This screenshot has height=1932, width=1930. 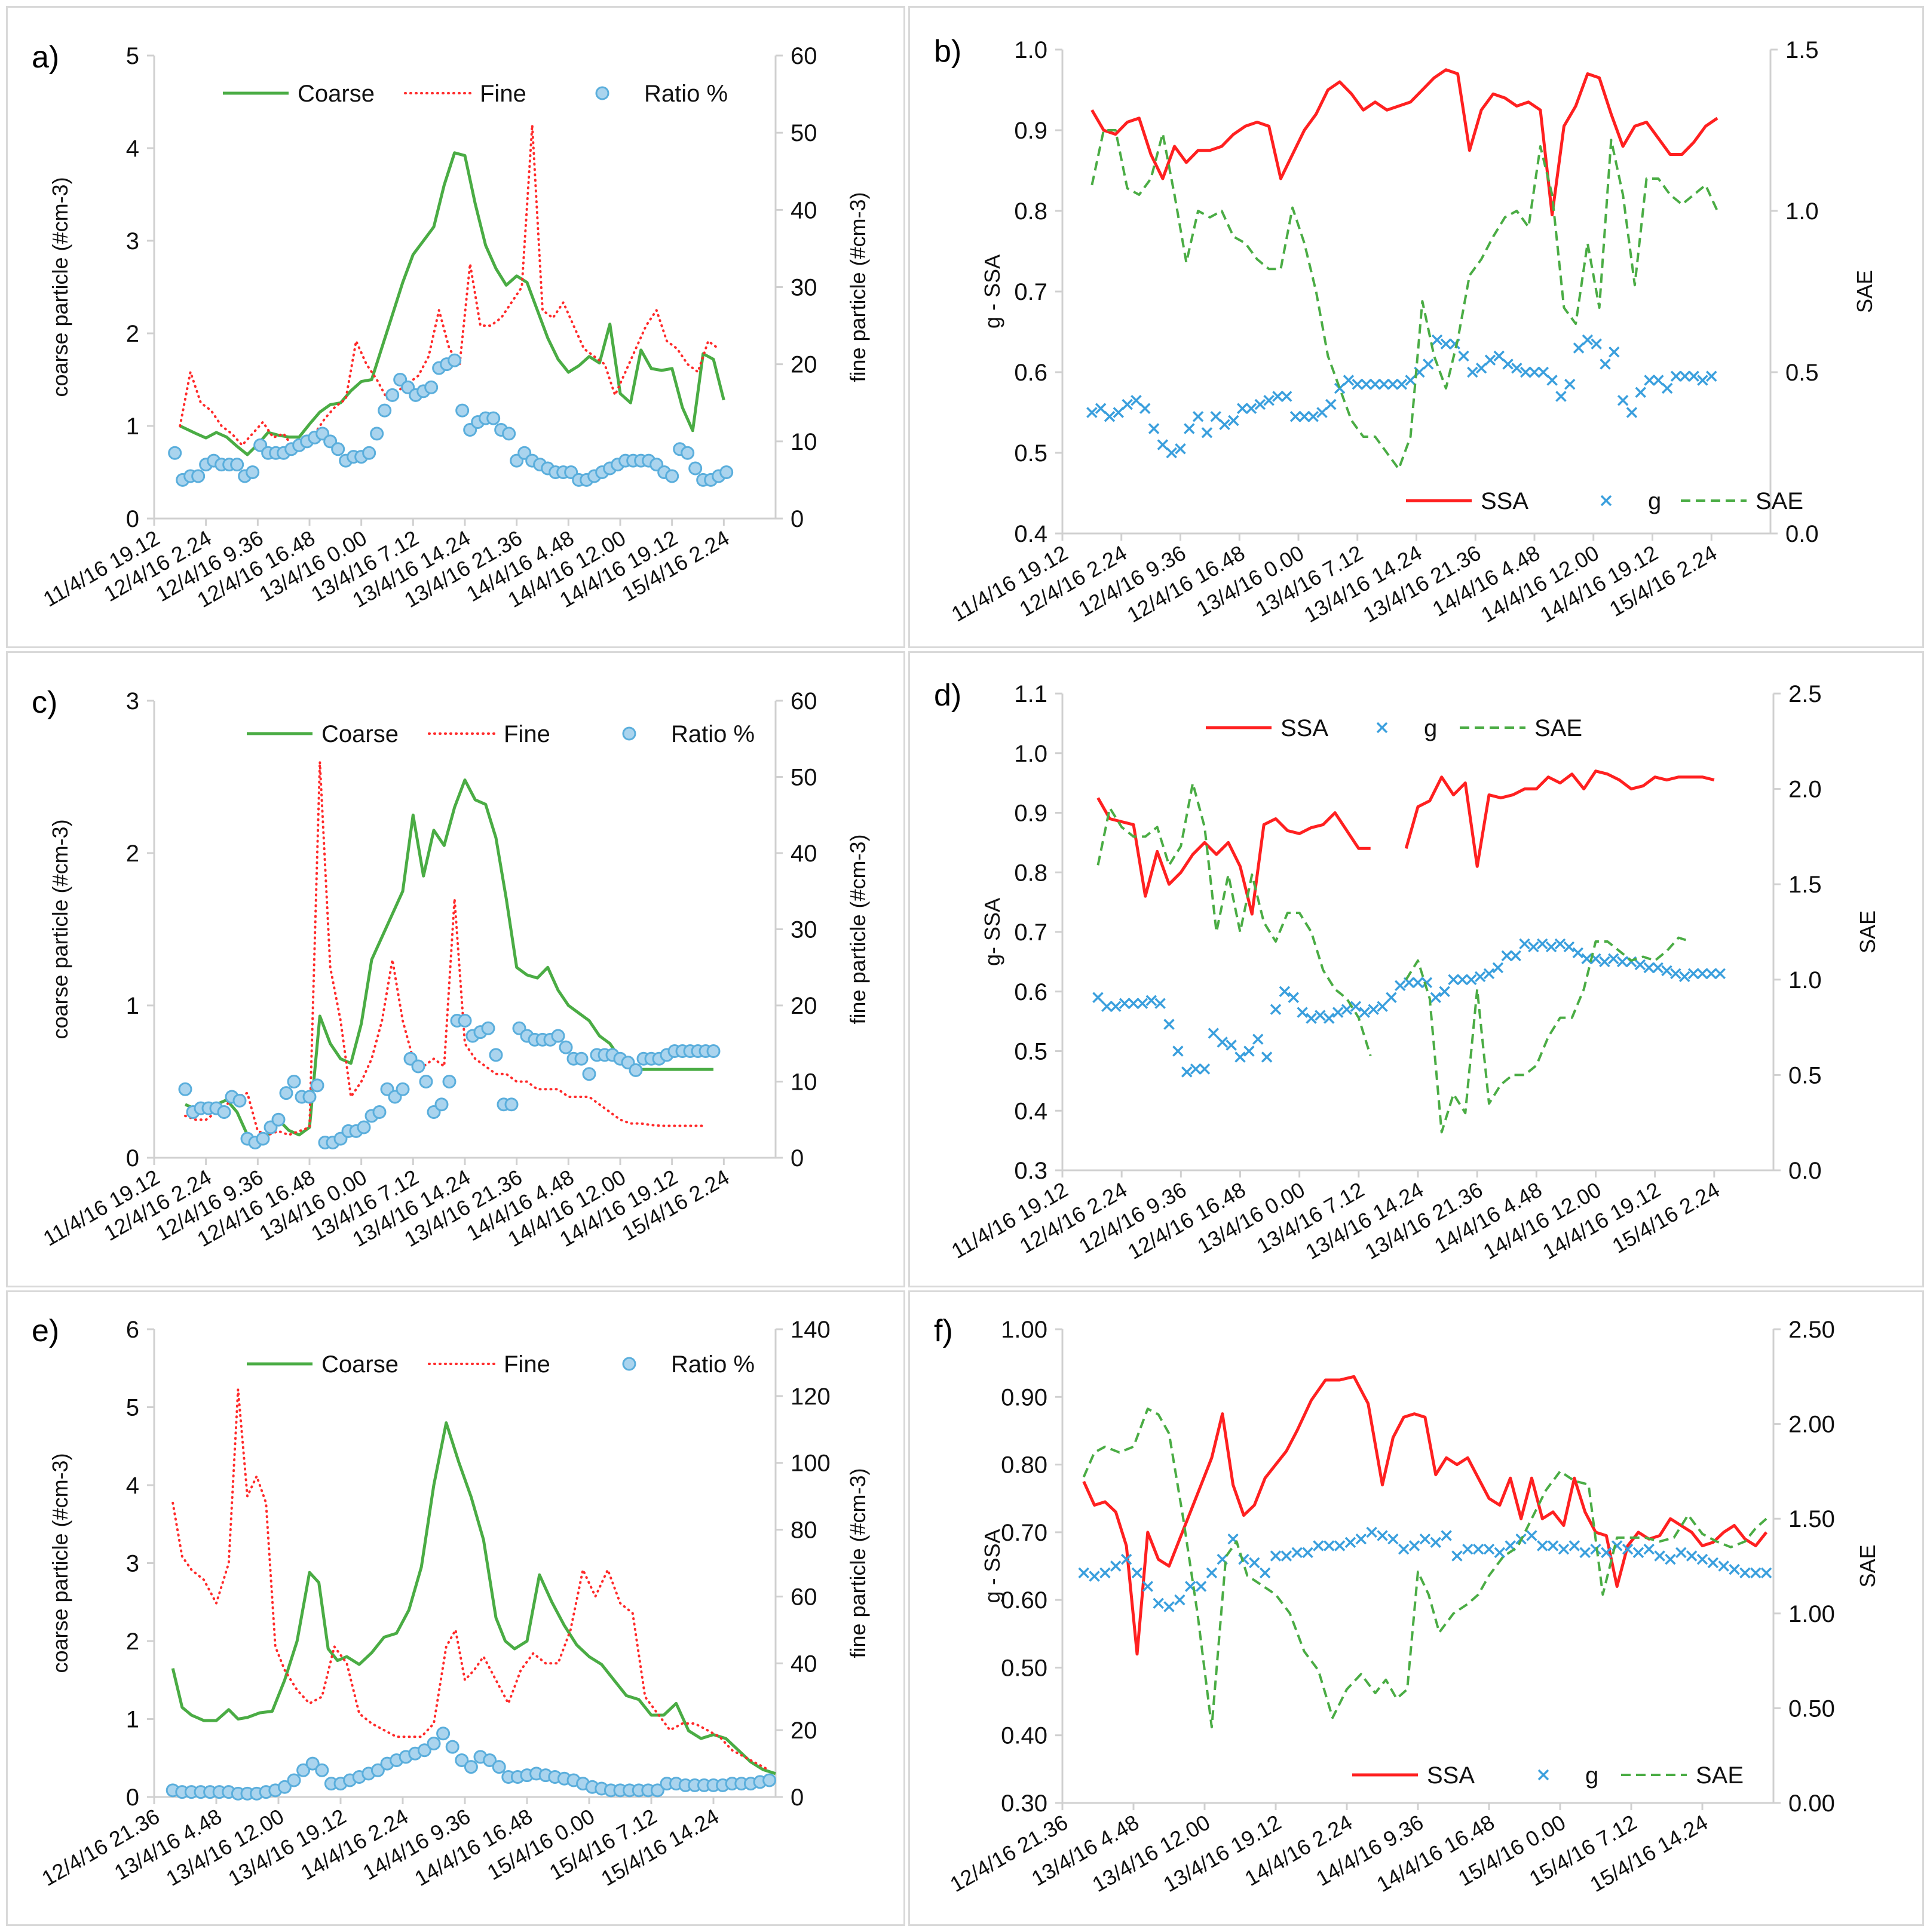 What do you see at coordinates (1009, 1853) in the screenshot?
I see `x-tick-label: 12/4/16 21.36` at bounding box center [1009, 1853].